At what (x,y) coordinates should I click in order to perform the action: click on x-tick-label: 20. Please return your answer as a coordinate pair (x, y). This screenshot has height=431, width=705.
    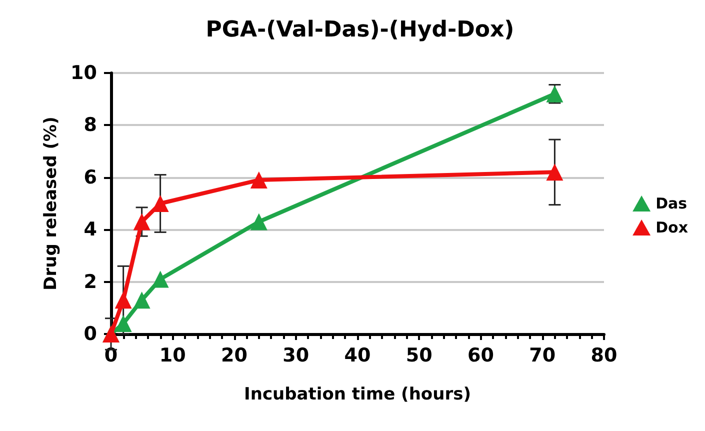
    Looking at the image, I should click on (234, 355).